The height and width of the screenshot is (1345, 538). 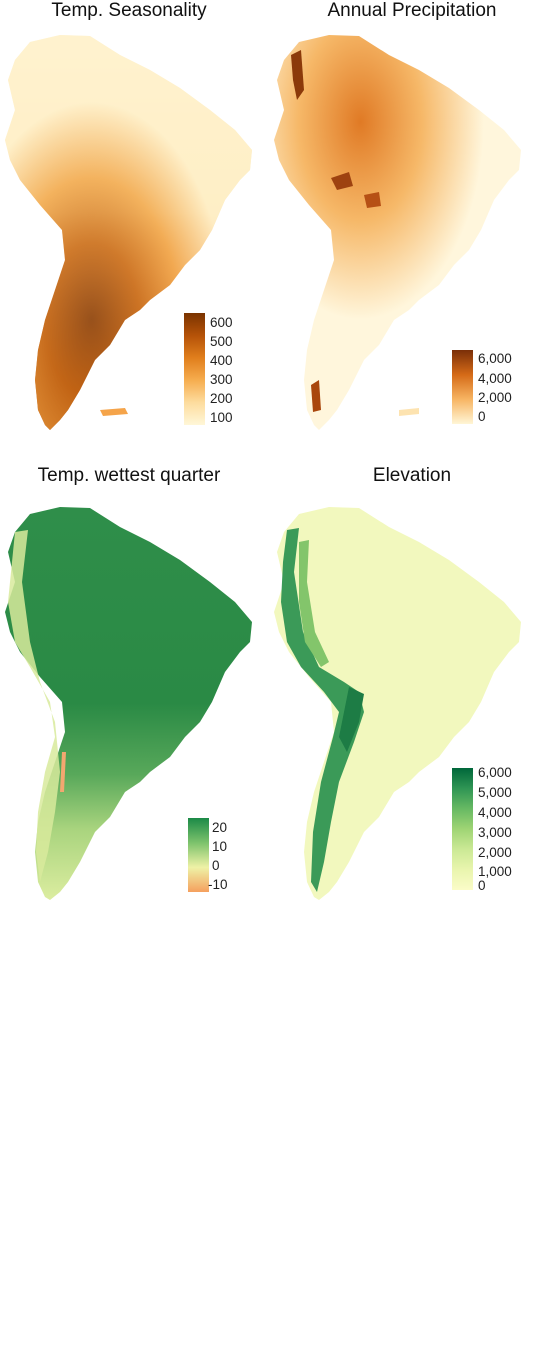 What do you see at coordinates (221, 322) in the screenshot?
I see `legend-tick: 600` at bounding box center [221, 322].